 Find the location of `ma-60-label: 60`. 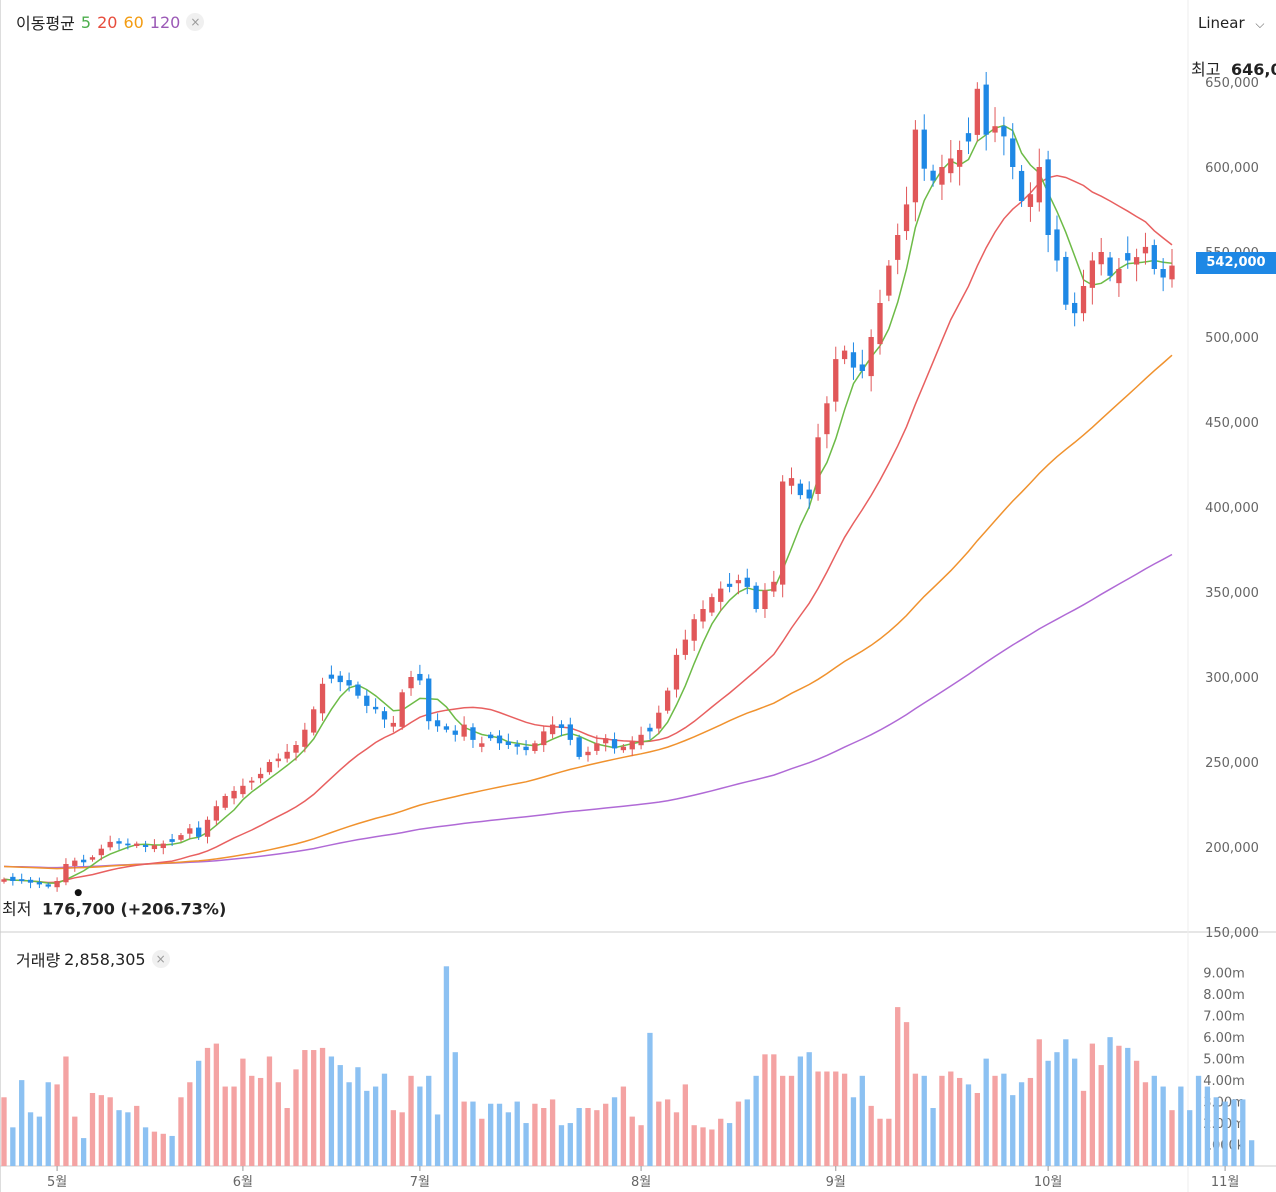

ma-60-label: 60 is located at coordinates (133, 22).